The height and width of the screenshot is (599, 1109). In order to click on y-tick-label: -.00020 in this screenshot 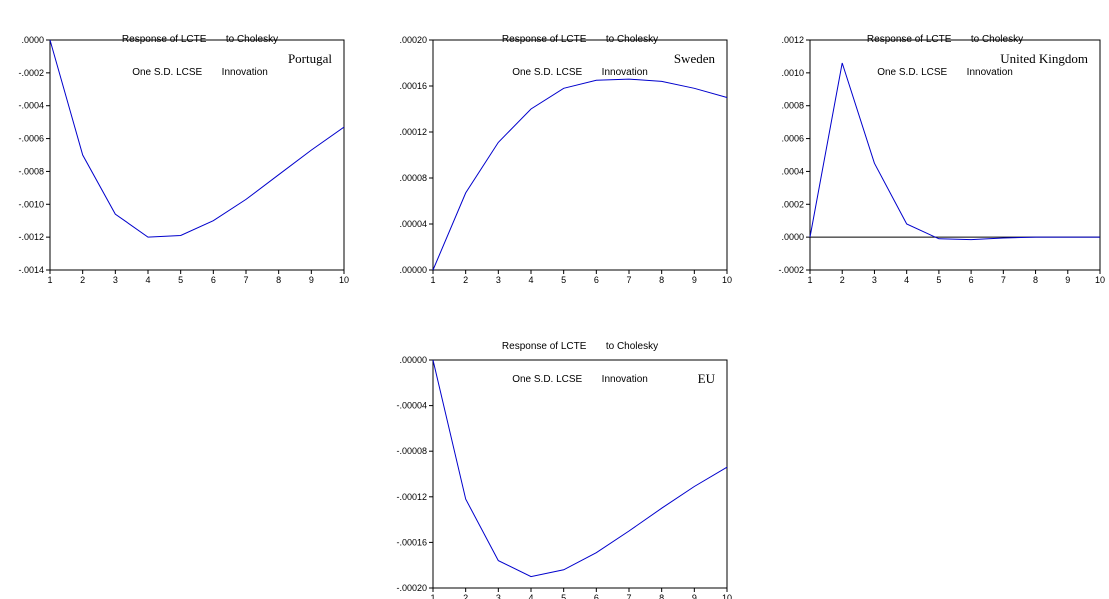, I will do `click(411, 588)`.